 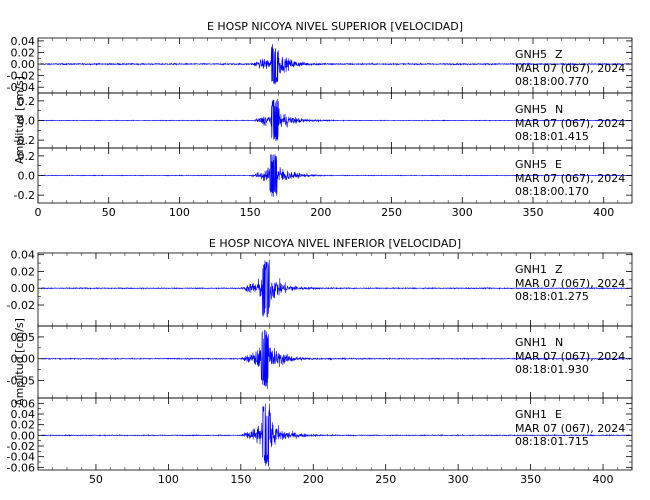 What do you see at coordinates (552, 136) in the screenshot?
I see `time-label: 08:18:01.415` at bounding box center [552, 136].